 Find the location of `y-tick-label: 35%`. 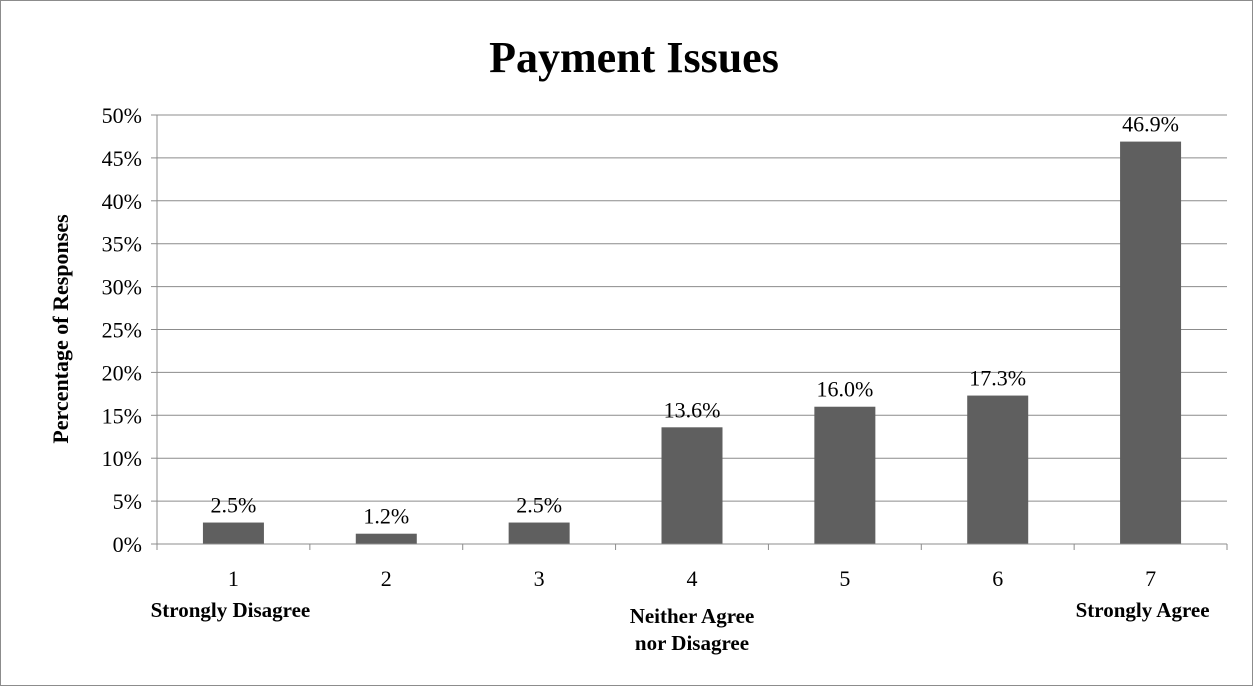

y-tick-label: 35% is located at coordinates (122, 244).